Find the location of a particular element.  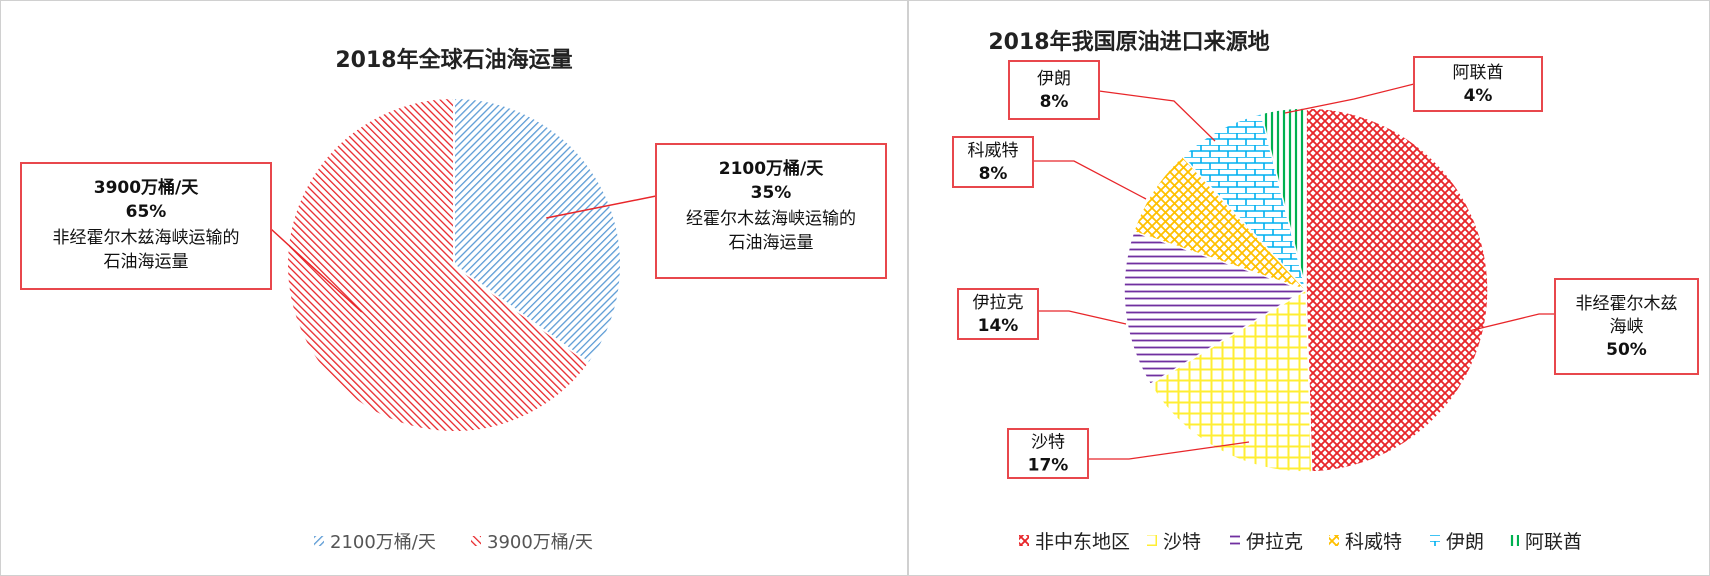

right-legend-label-0: 非中东地区 is located at coordinates (1082, 542).